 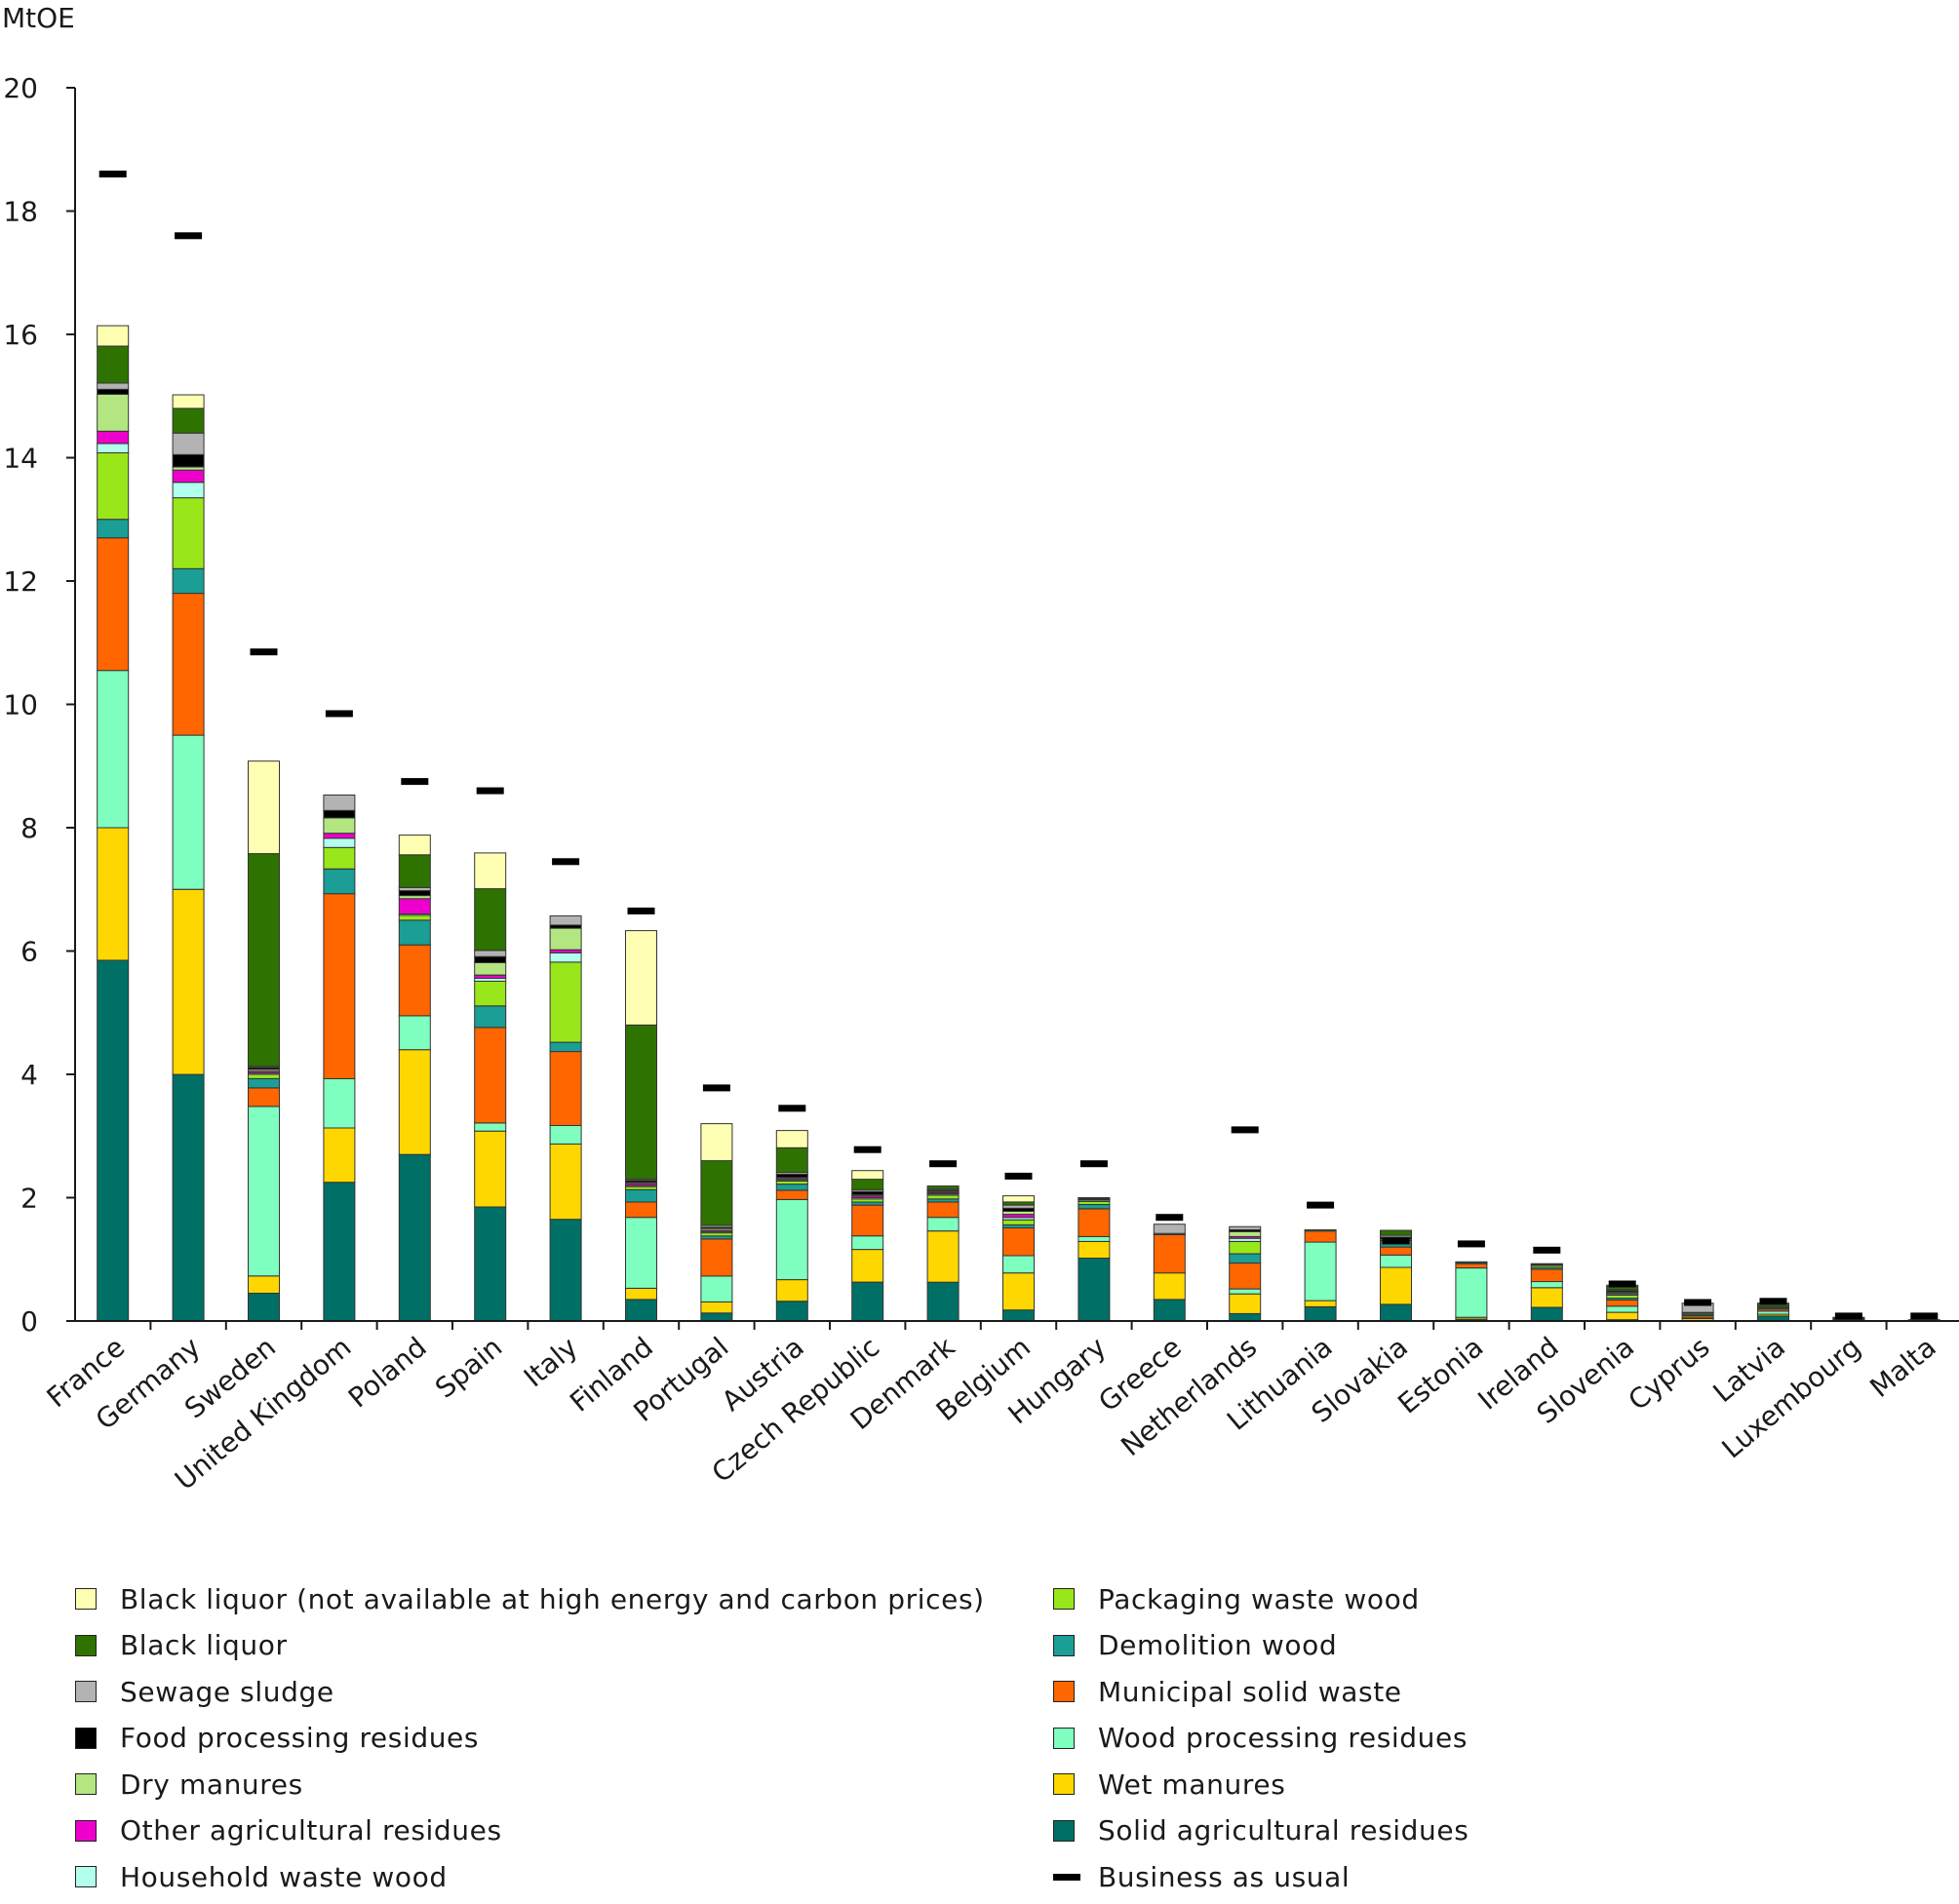 What do you see at coordinates (1250, 1691) in the screenshot?
I see `legend-label: Municipal solid waste` at bounding box center [1250, 1691].